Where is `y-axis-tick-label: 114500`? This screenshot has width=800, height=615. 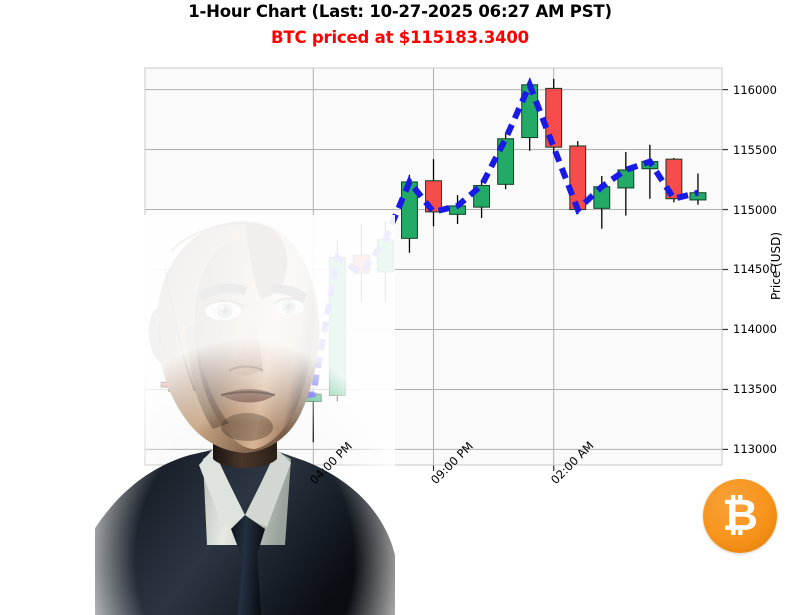
y-axis-tick-label: 114500 is located at coordinates (755, 269).